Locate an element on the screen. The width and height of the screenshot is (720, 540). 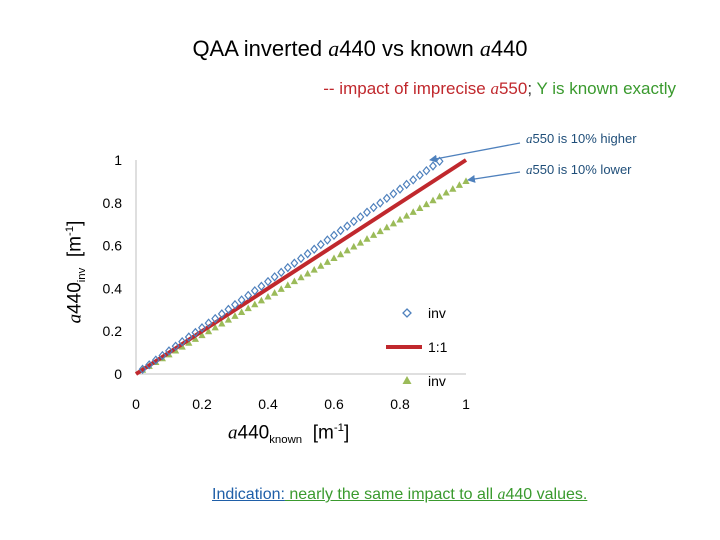
legend-label-higher: inv is located at coordinates (437, 313).